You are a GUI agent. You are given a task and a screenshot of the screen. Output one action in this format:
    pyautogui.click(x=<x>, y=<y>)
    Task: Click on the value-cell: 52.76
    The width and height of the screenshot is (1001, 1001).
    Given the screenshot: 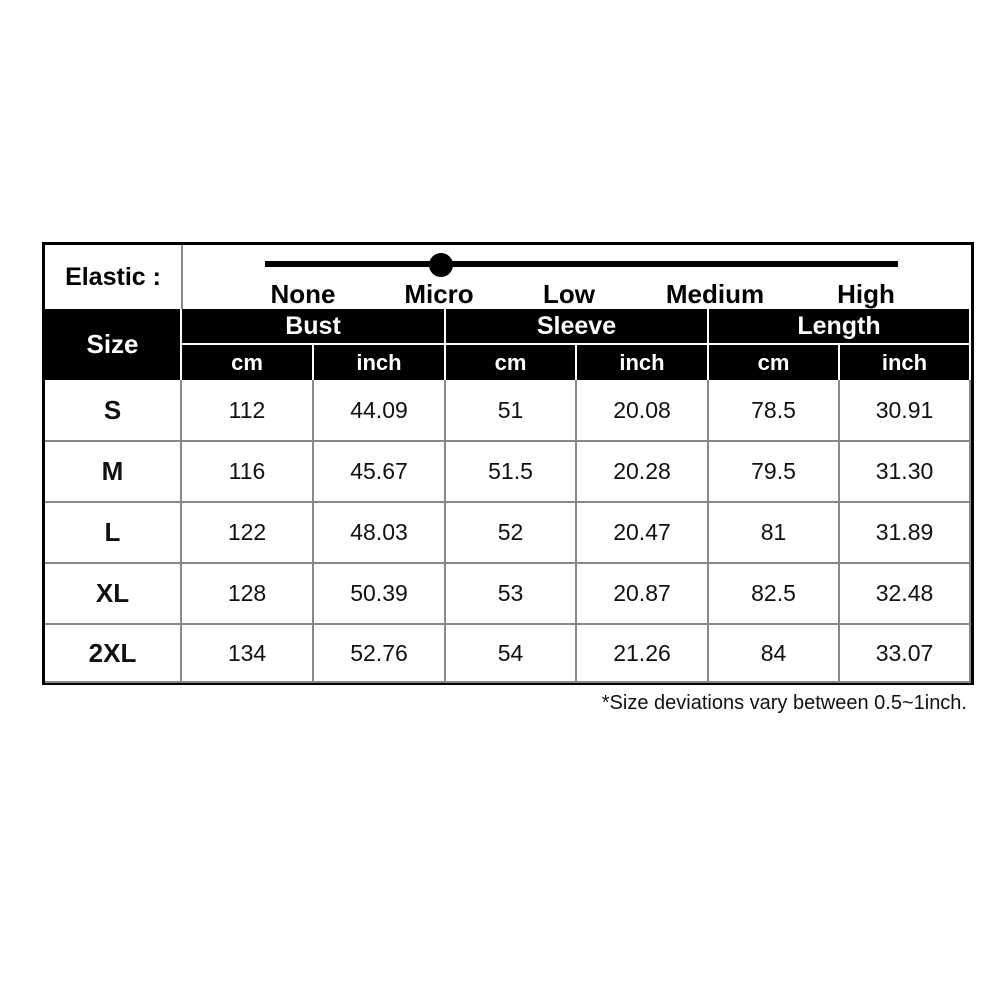 What is the action you would take?
    pyautogui.click(x=380, y=654)
    